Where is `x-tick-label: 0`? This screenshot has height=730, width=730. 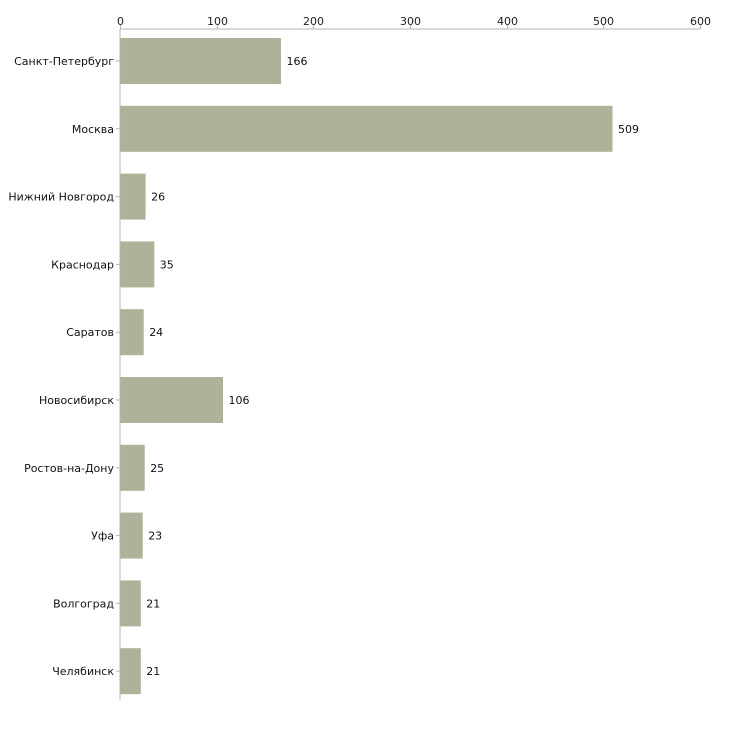
x-tick-label: 0 is located at coordinates (120, 21).